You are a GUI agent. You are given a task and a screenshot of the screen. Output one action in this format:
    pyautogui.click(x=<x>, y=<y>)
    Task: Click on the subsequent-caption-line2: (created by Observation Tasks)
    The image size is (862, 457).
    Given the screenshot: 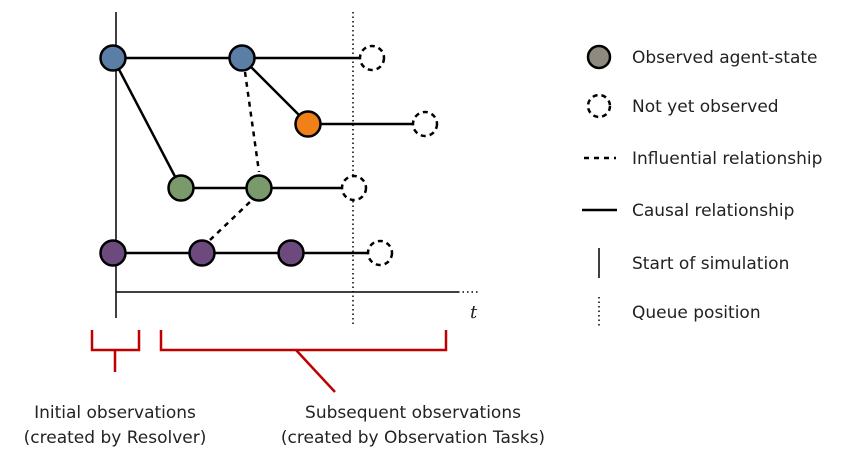 What is the action you would take?
    pyautogui.click(x=413, y=438)
    